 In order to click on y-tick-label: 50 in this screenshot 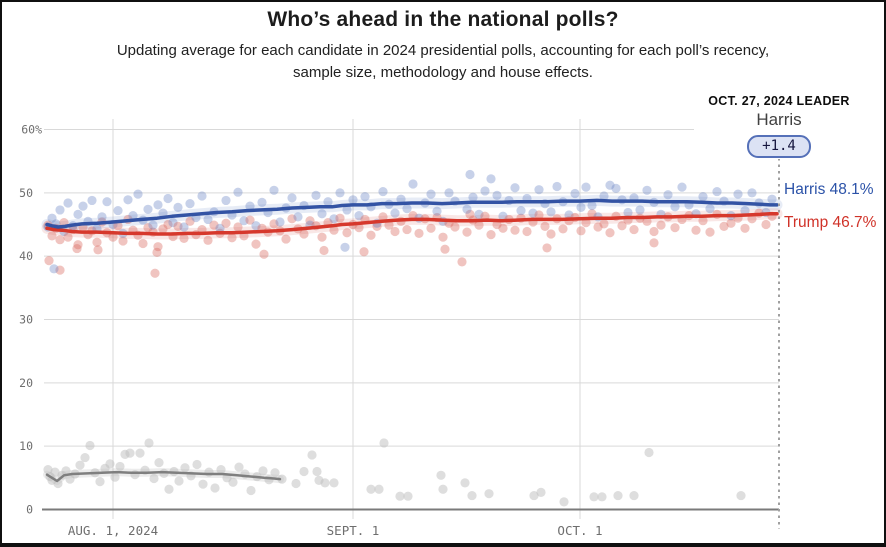, I will do `click(26, 193)`.